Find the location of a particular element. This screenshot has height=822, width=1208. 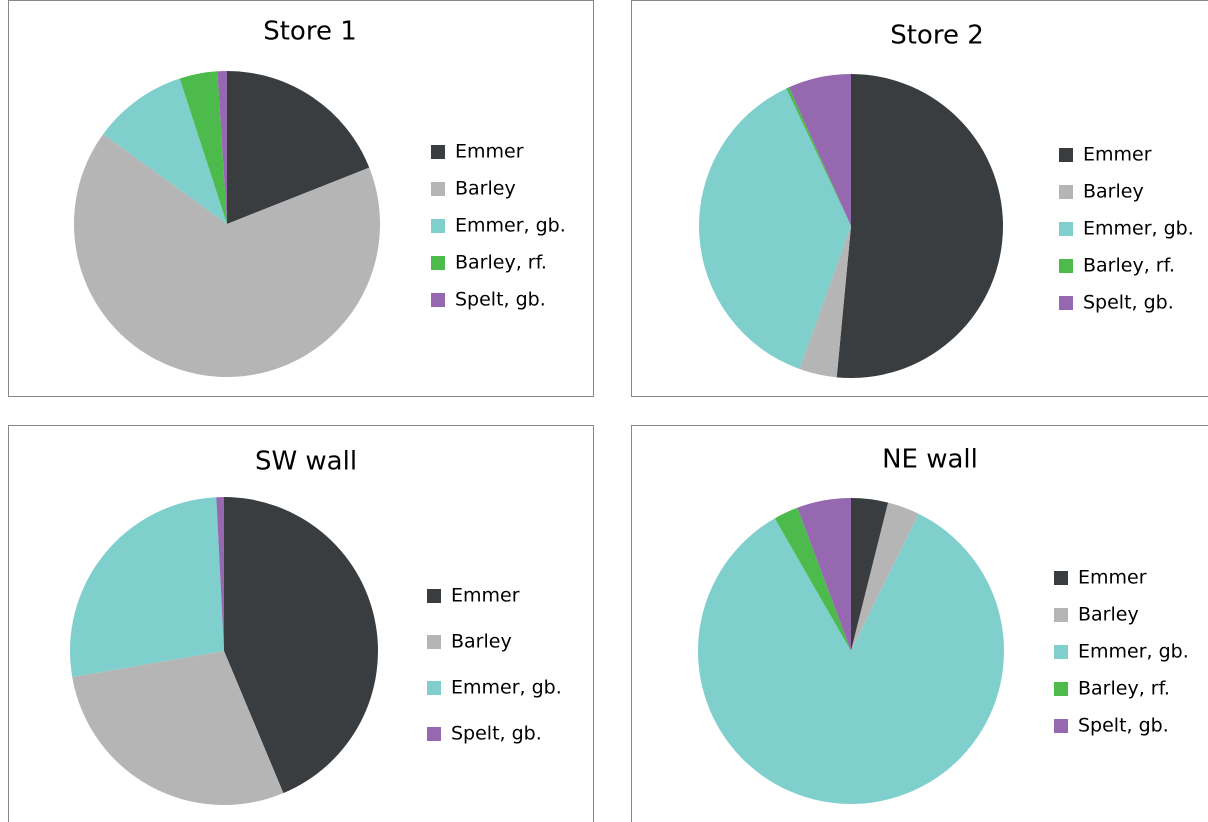

chart-title: Store 1 is located at coordinates (310, 32).